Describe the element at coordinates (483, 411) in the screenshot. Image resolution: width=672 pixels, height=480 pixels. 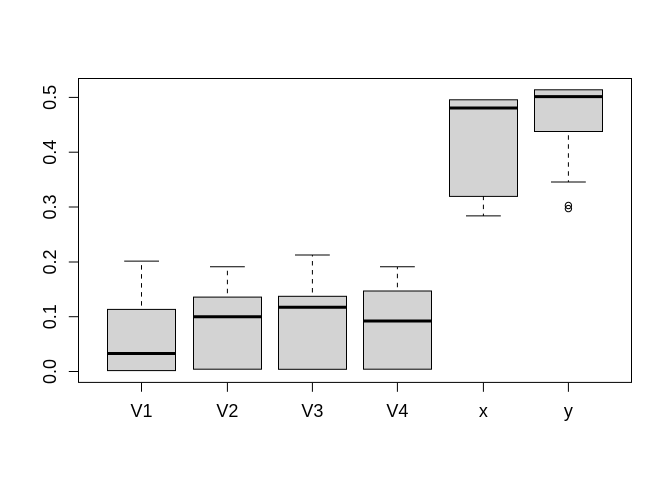
I see `svg-text: x` at that location.